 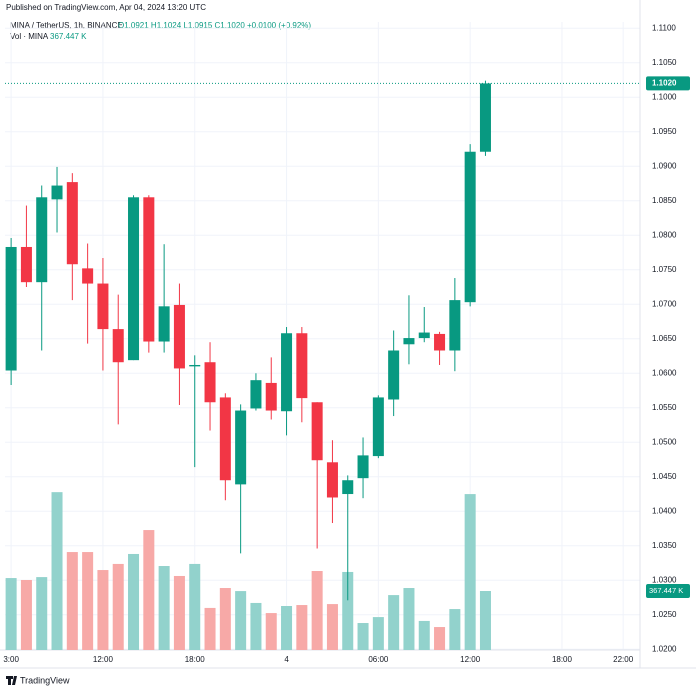 What do you see at coordinates (29, 36) in the screenshot?
I see `volume-name: Vol · MINA` at bounding box center [29, 36].